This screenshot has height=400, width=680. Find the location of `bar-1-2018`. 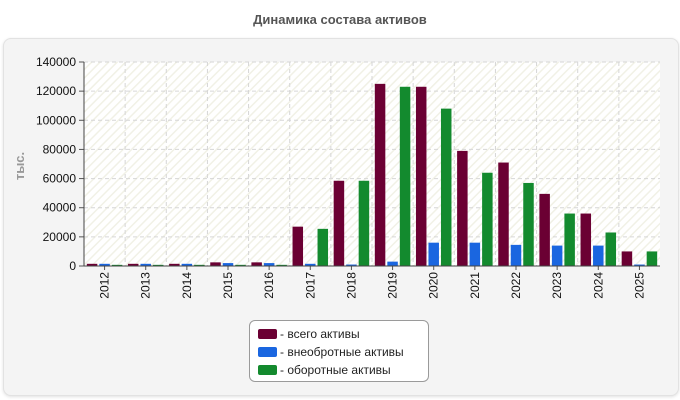

bar-1-2018 is located at coordinates (351, 265).